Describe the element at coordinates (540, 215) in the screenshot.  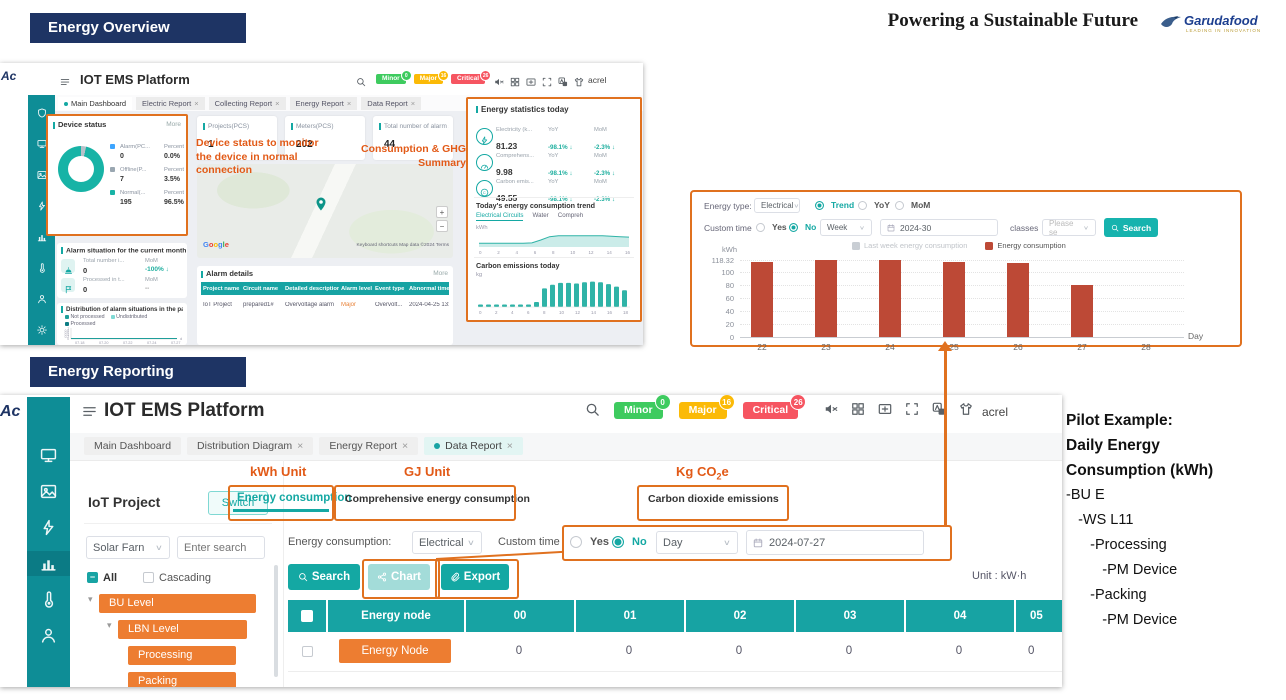
I see `trend-tab-water: Water` at that location.